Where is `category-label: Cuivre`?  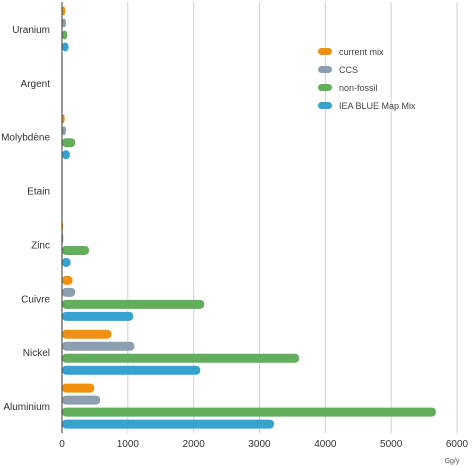 category-label: Cuivre is located at coordinates (35, 299).